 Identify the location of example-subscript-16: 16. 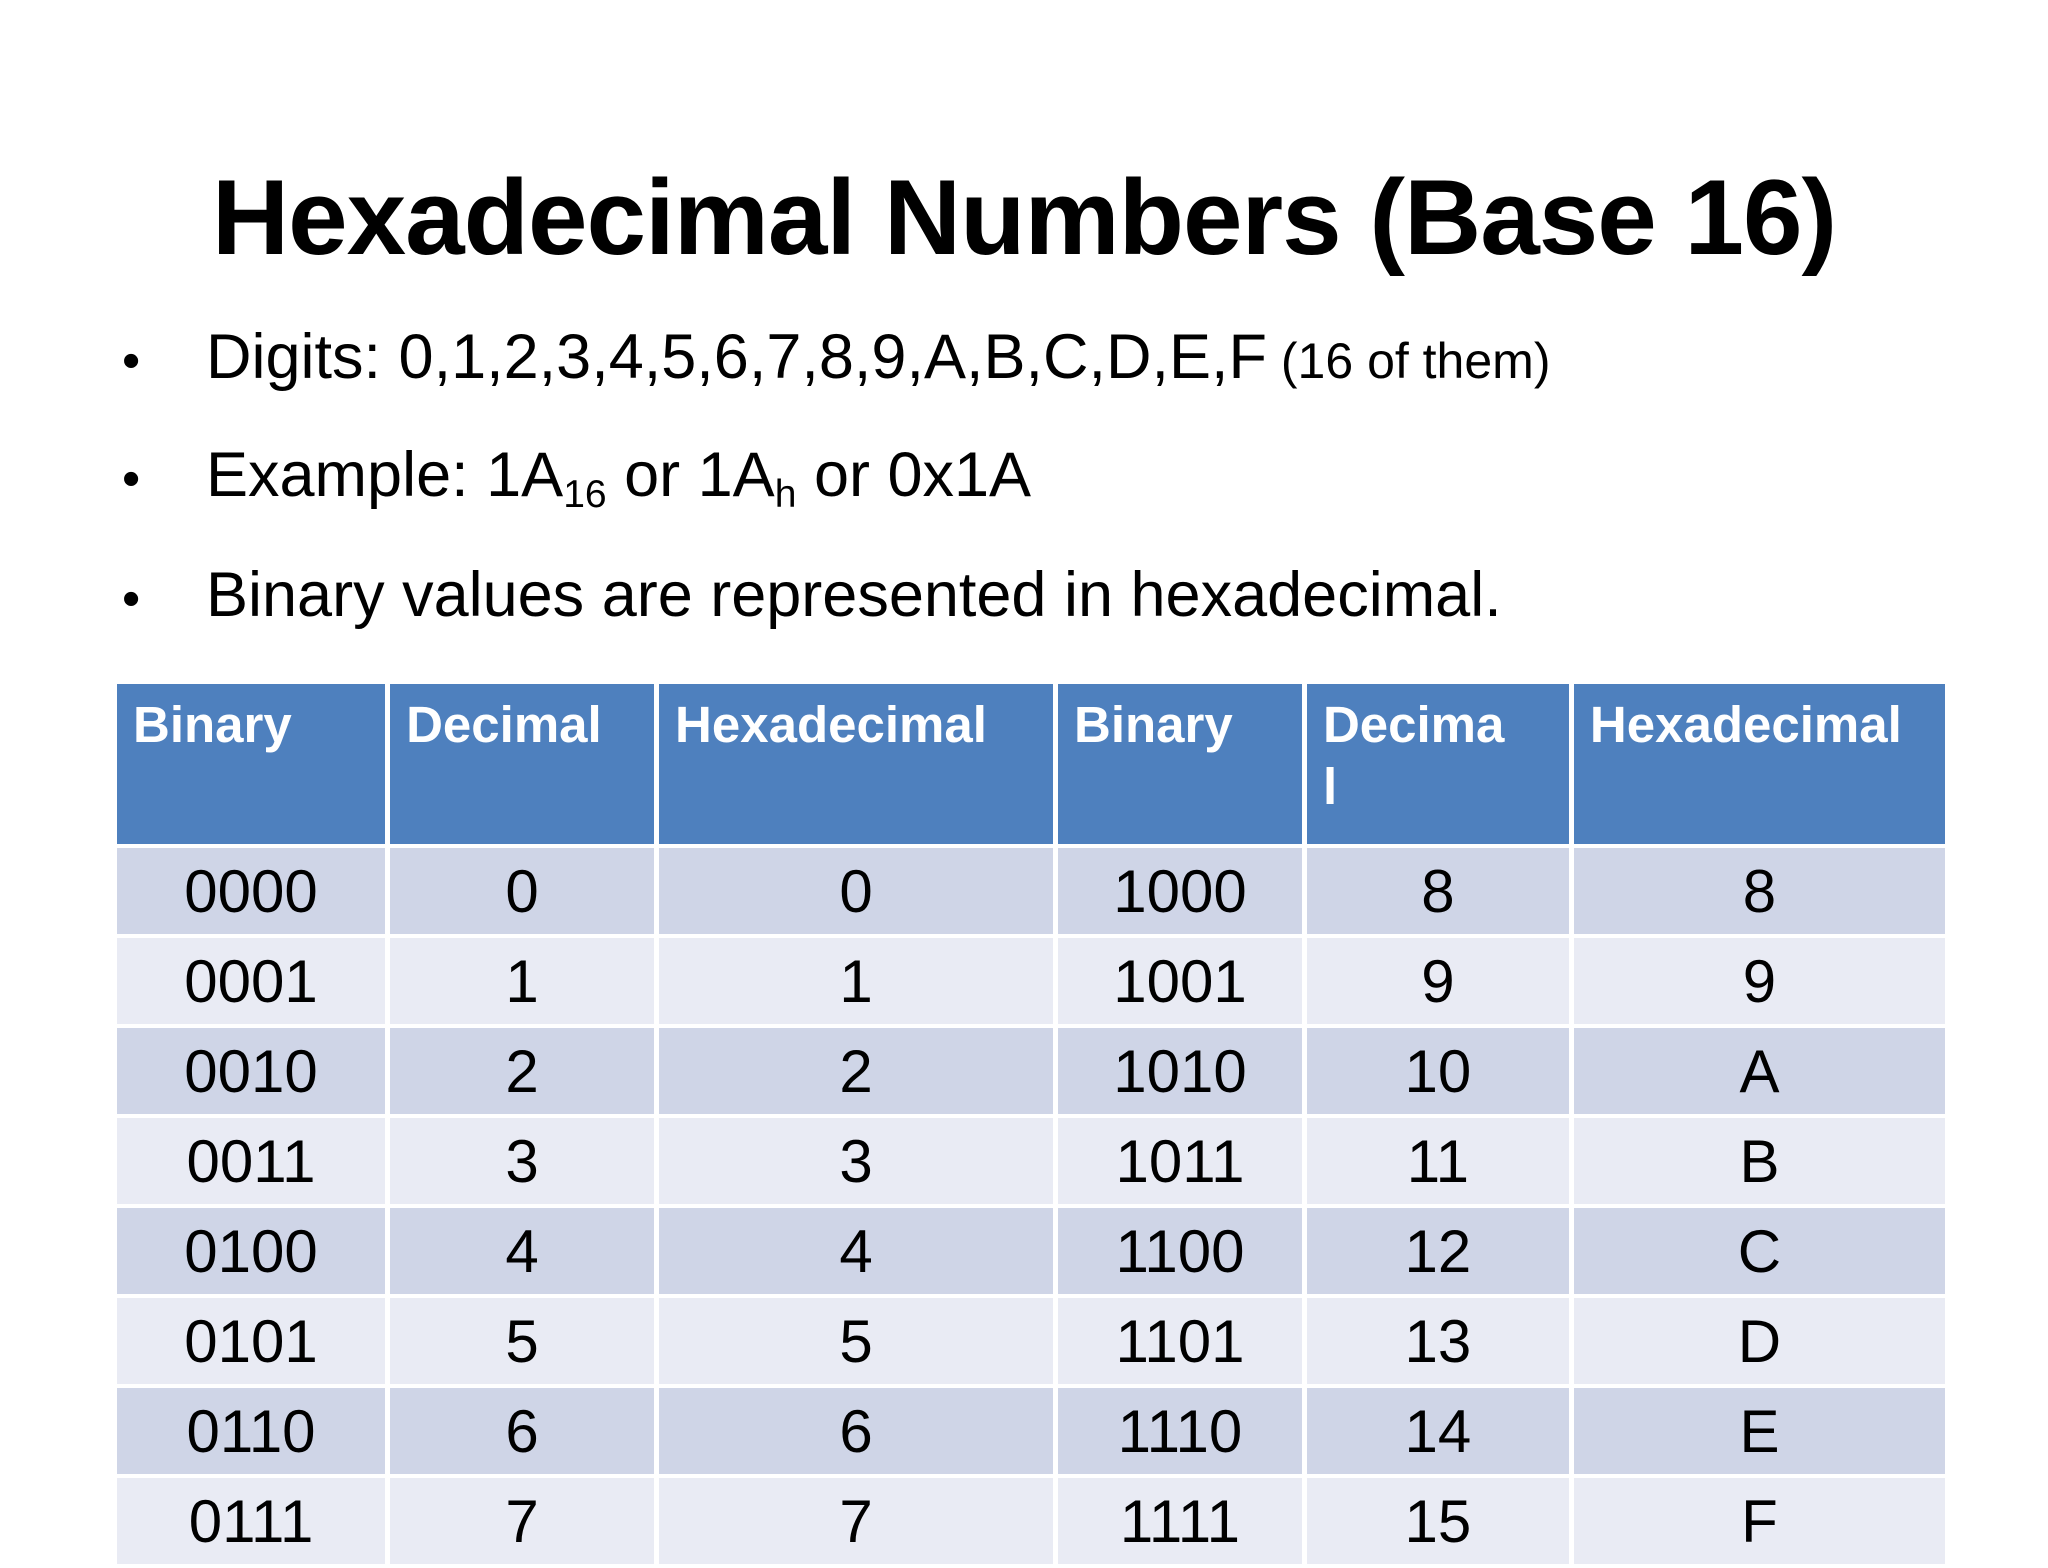
(585, 494).